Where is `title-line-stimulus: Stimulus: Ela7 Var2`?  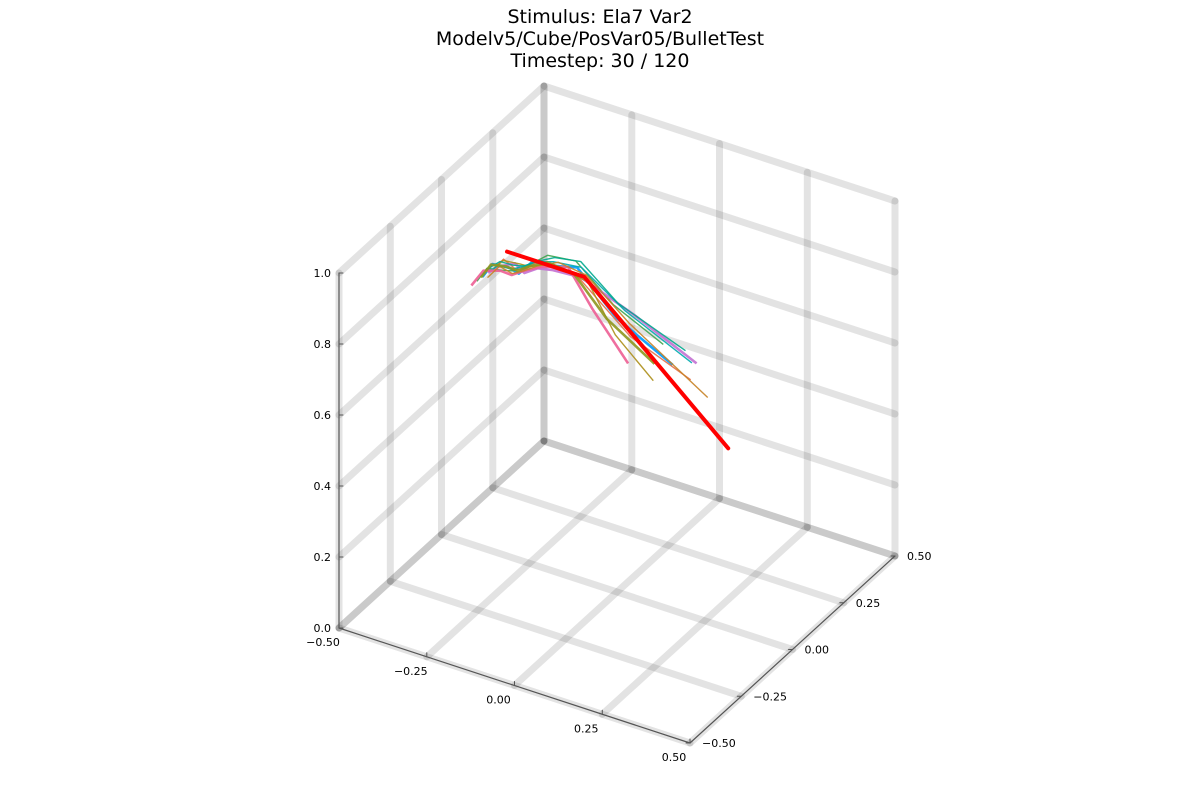 title-line-stimulus: Stimulus: Ela7 Var2 is located at coordinates (600, 17).